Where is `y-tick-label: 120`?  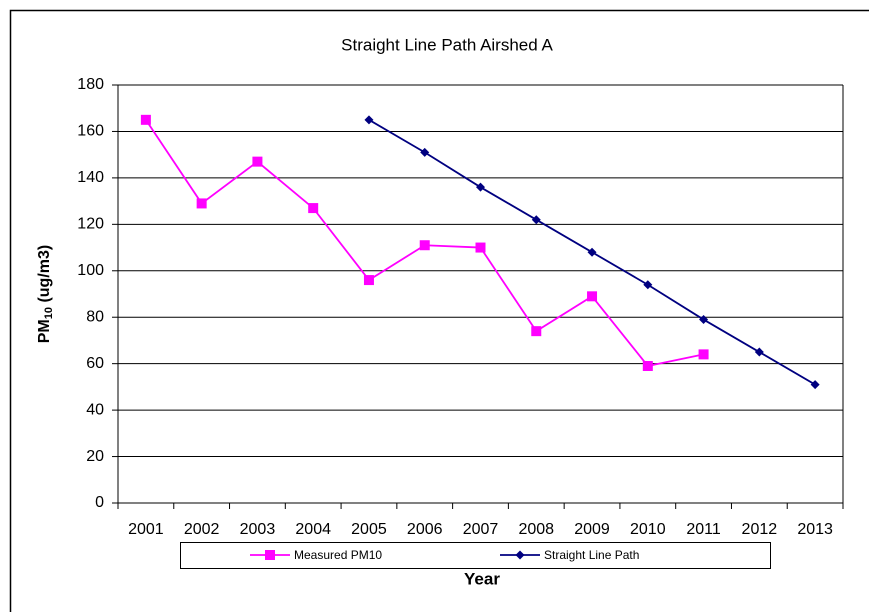 y-tick-label: 120 is located at coordinates (90, 224).